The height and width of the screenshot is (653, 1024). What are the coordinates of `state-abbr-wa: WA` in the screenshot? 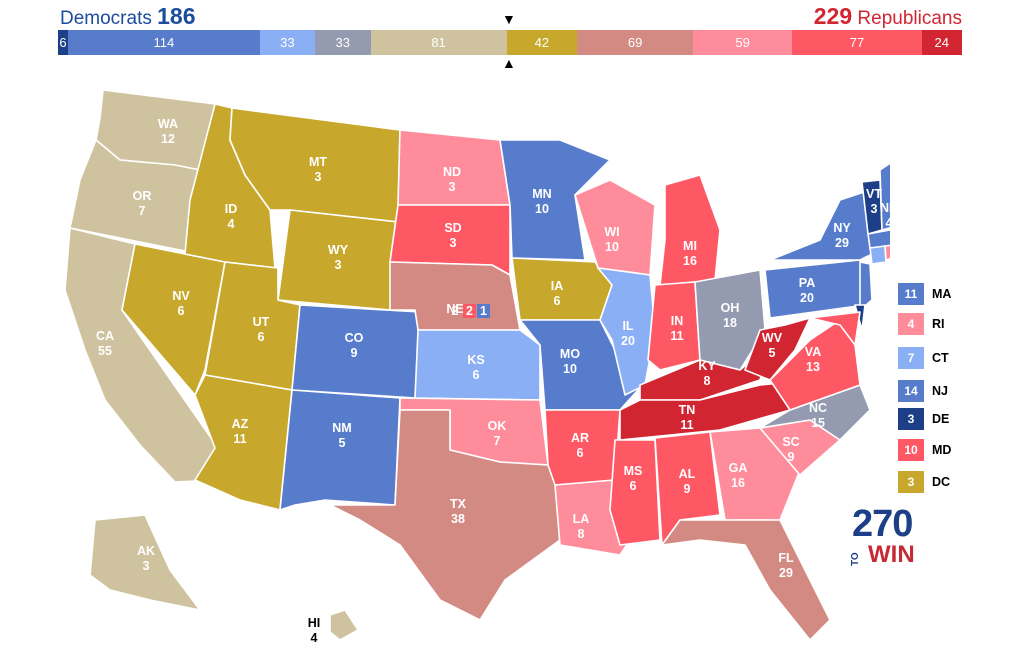 It's located at (168, 124).